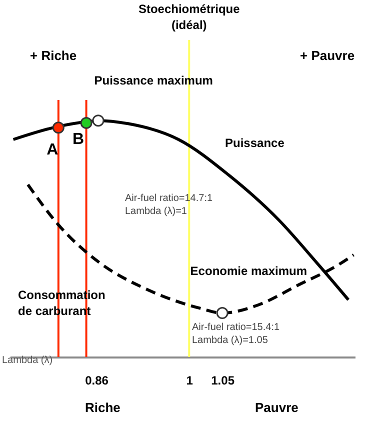 This screenshot has width=371, height=424. Describe the element at coordinates (255, 143) in the screenshot. I see `series-label: Puissance` at that location.